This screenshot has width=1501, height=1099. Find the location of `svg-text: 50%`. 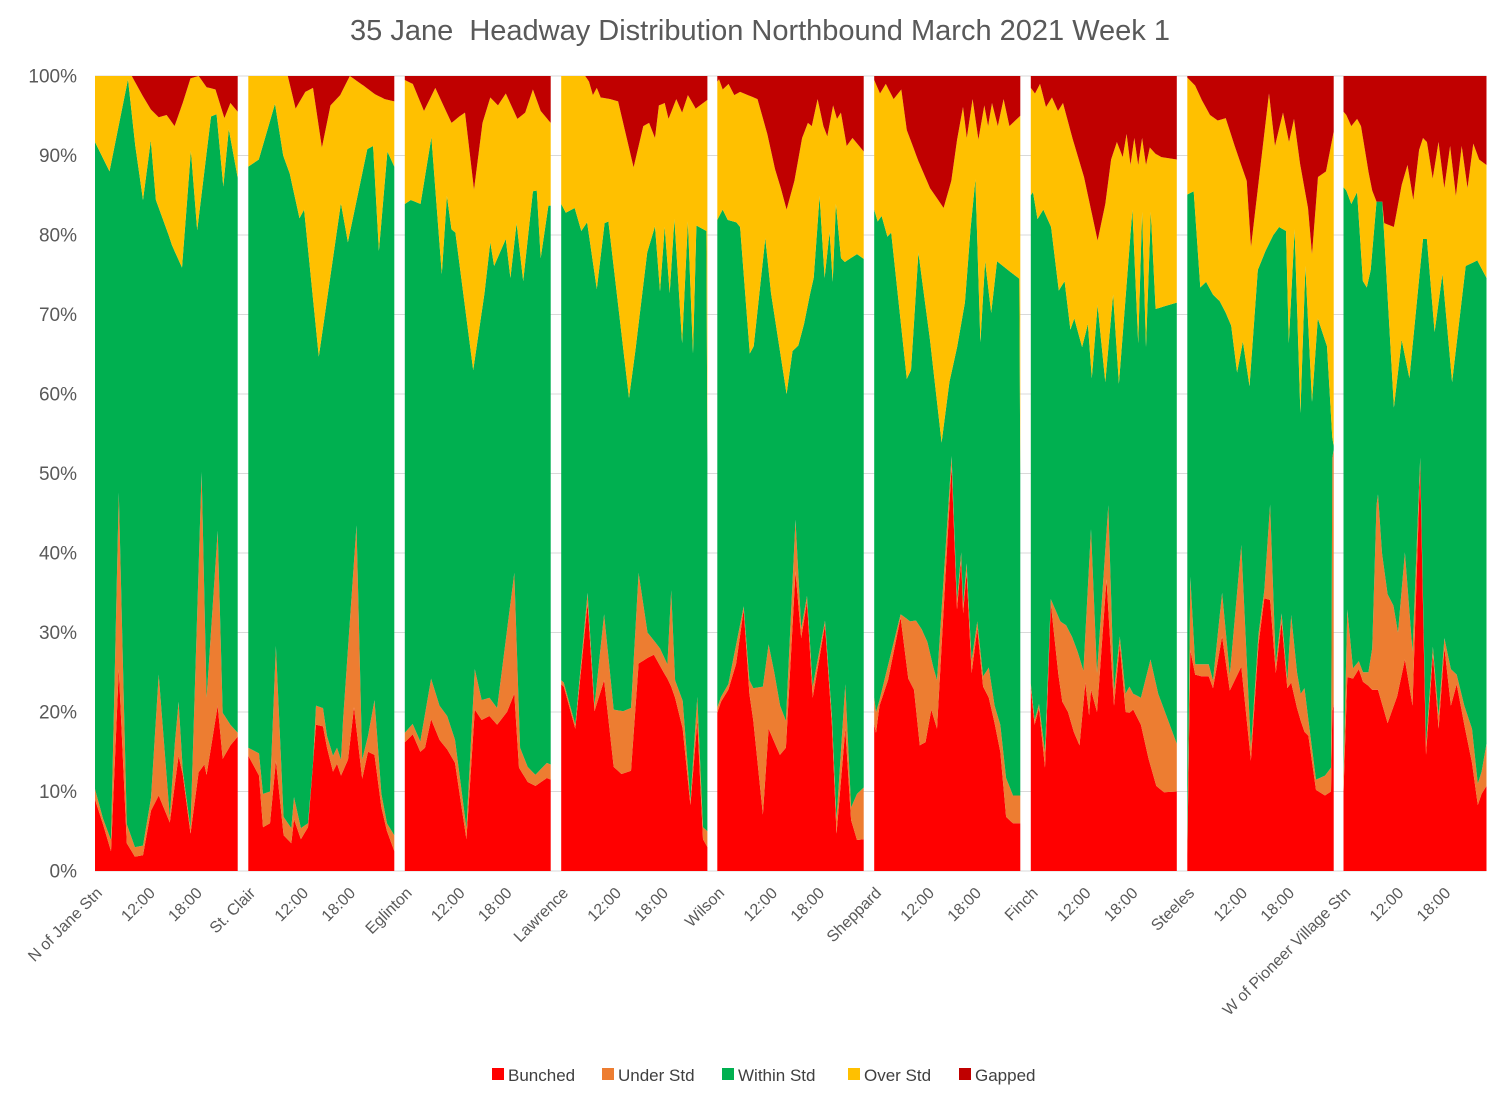

svg-text: 50% is located at coordinates (58, 474).